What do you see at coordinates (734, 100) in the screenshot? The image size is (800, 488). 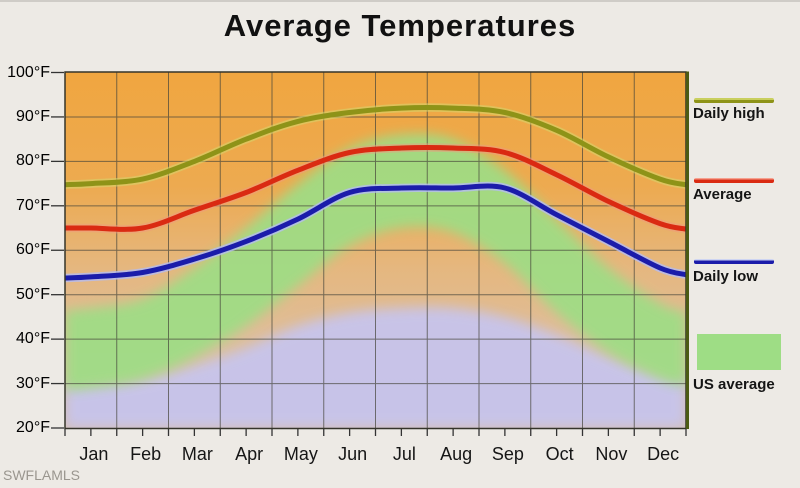 I see `daily-high-line-swatch` at bounding box center [734, 100].